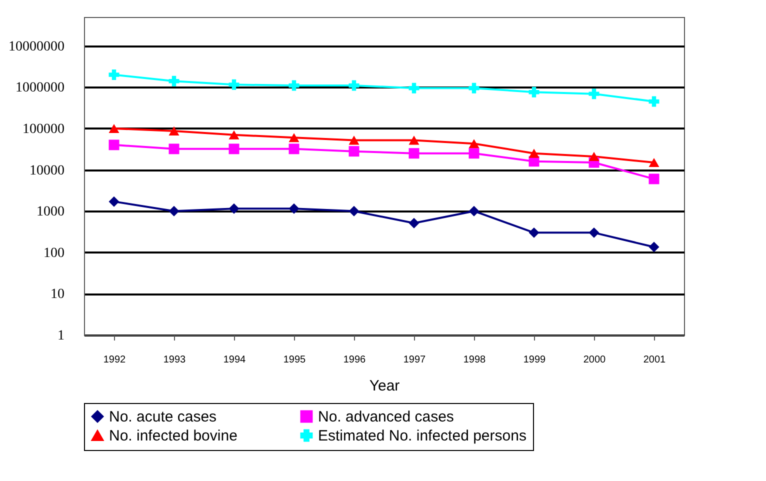  I want to click on legend-label: Estimated No. infected persons, so click(422, 436).